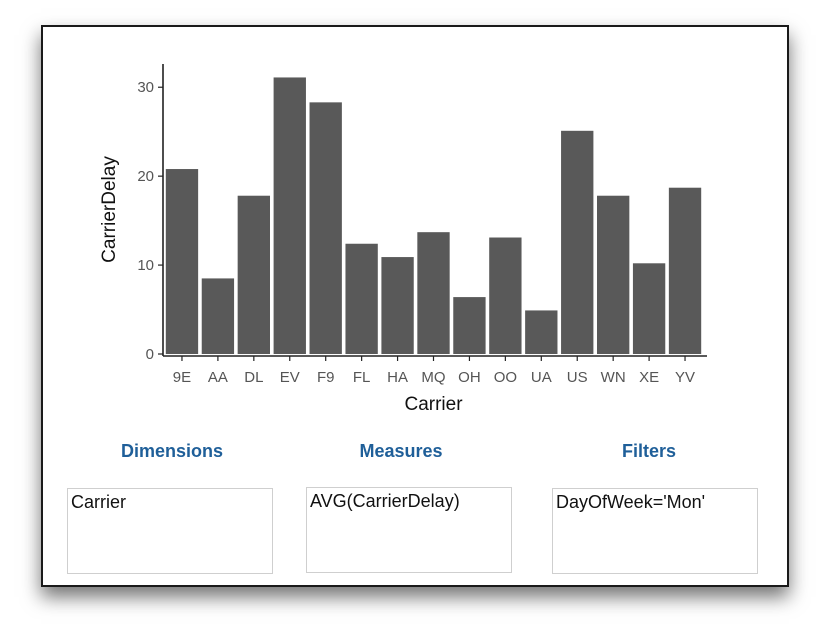 The image size is (830, 640). What do you see at coordinates (685, 377) in the screenshot?
I see `x-tick-label: YV` at bounding box center [685, 377].